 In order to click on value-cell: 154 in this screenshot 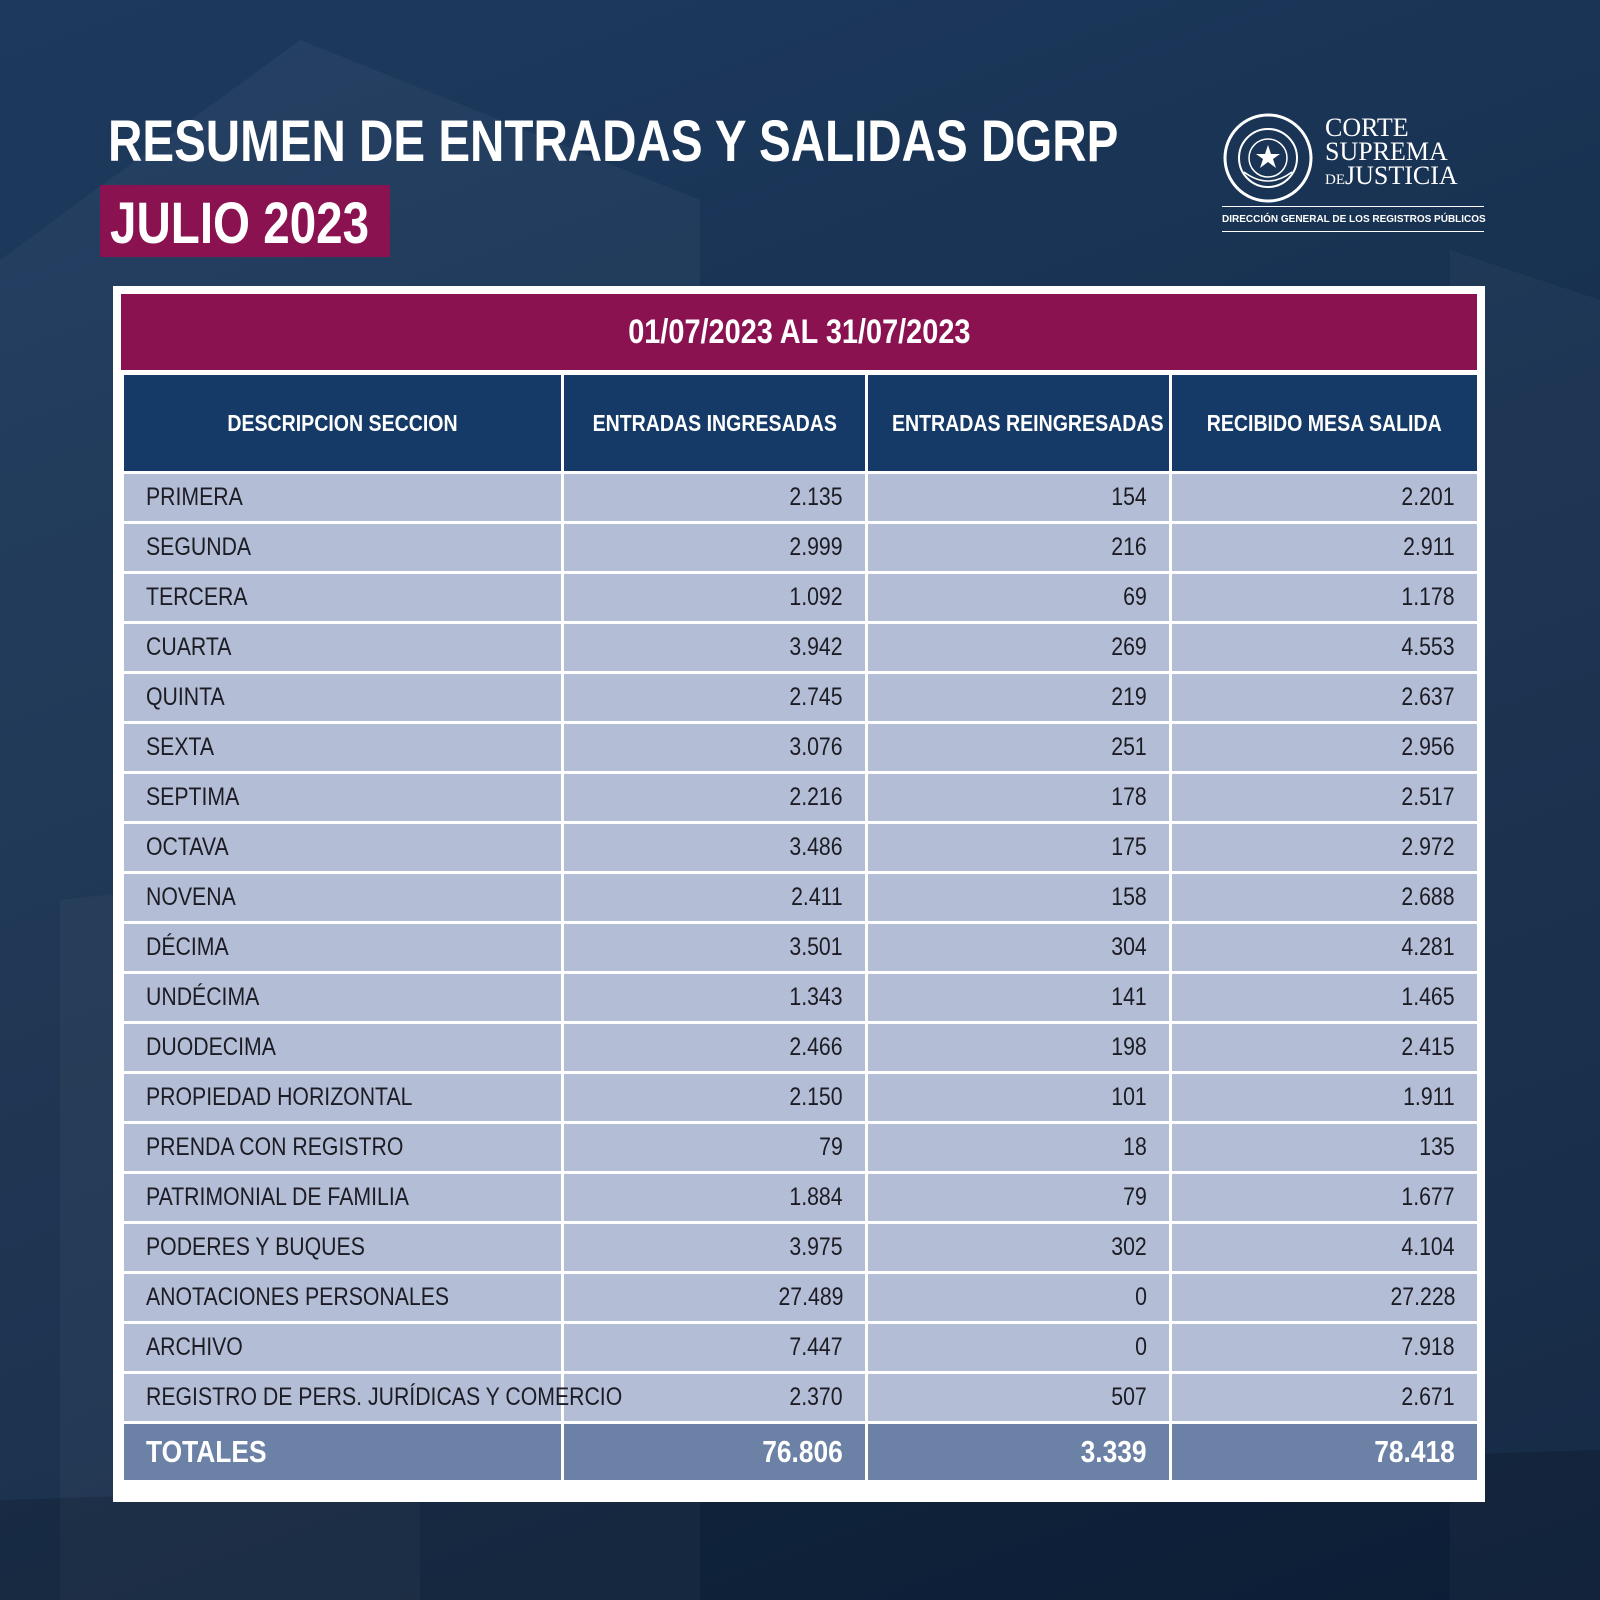, I will do `click(1018, 497)`.